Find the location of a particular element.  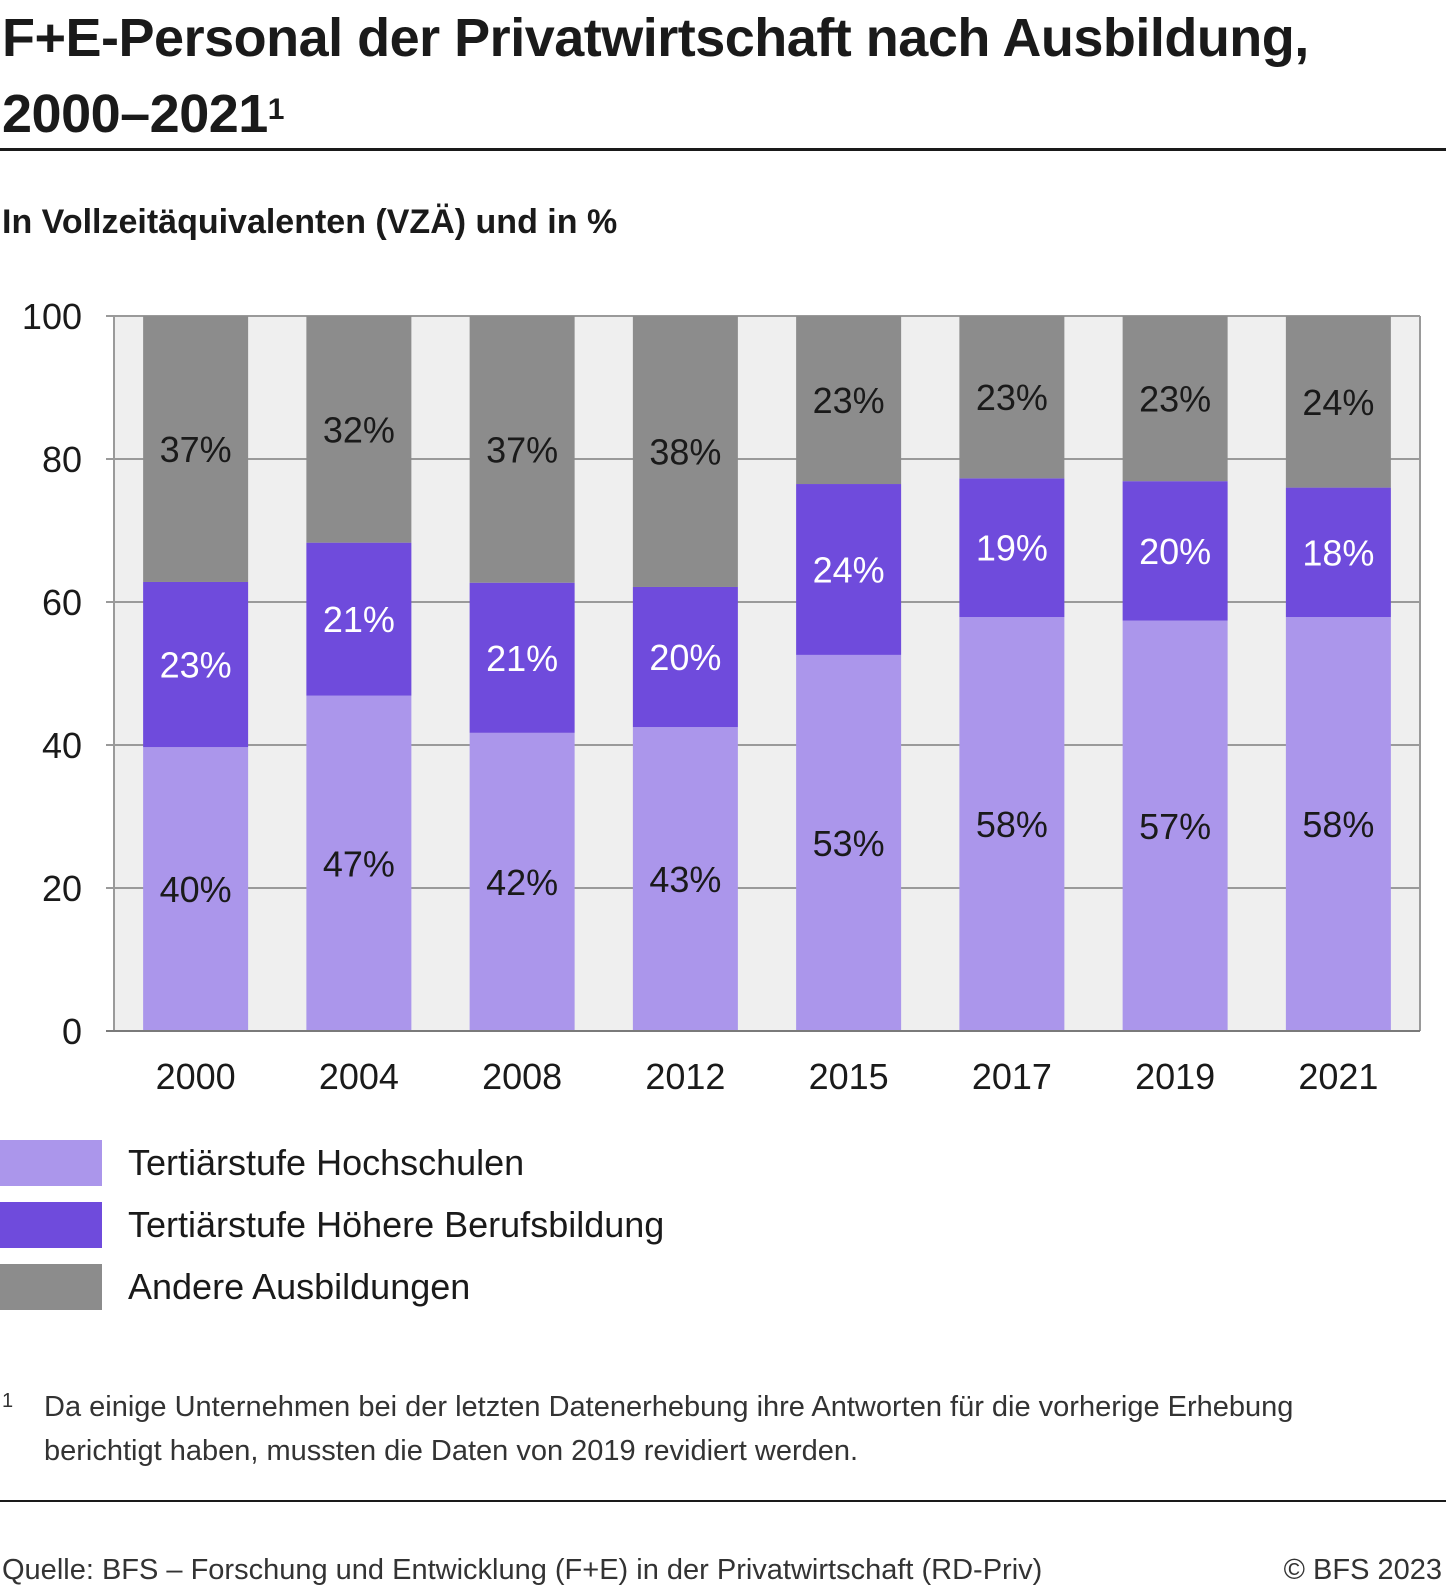

copyright: © BFS 2023 is located at coordinates (1362, 1570).